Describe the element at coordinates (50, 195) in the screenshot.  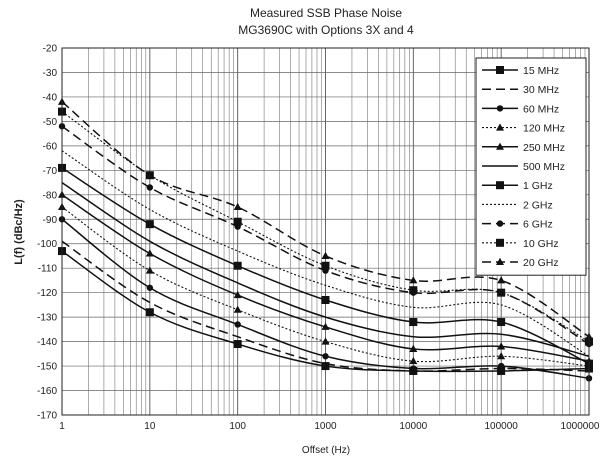
I see `y-tick-label: -80` at that location.